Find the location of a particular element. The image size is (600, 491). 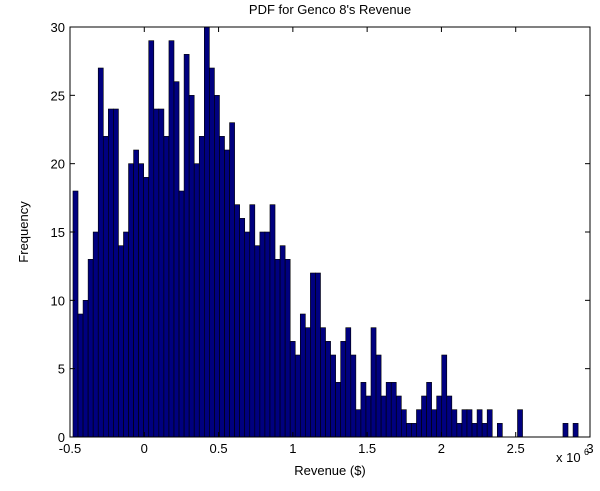

x-exponent-power: 6 is located at coordinates (586, 452).